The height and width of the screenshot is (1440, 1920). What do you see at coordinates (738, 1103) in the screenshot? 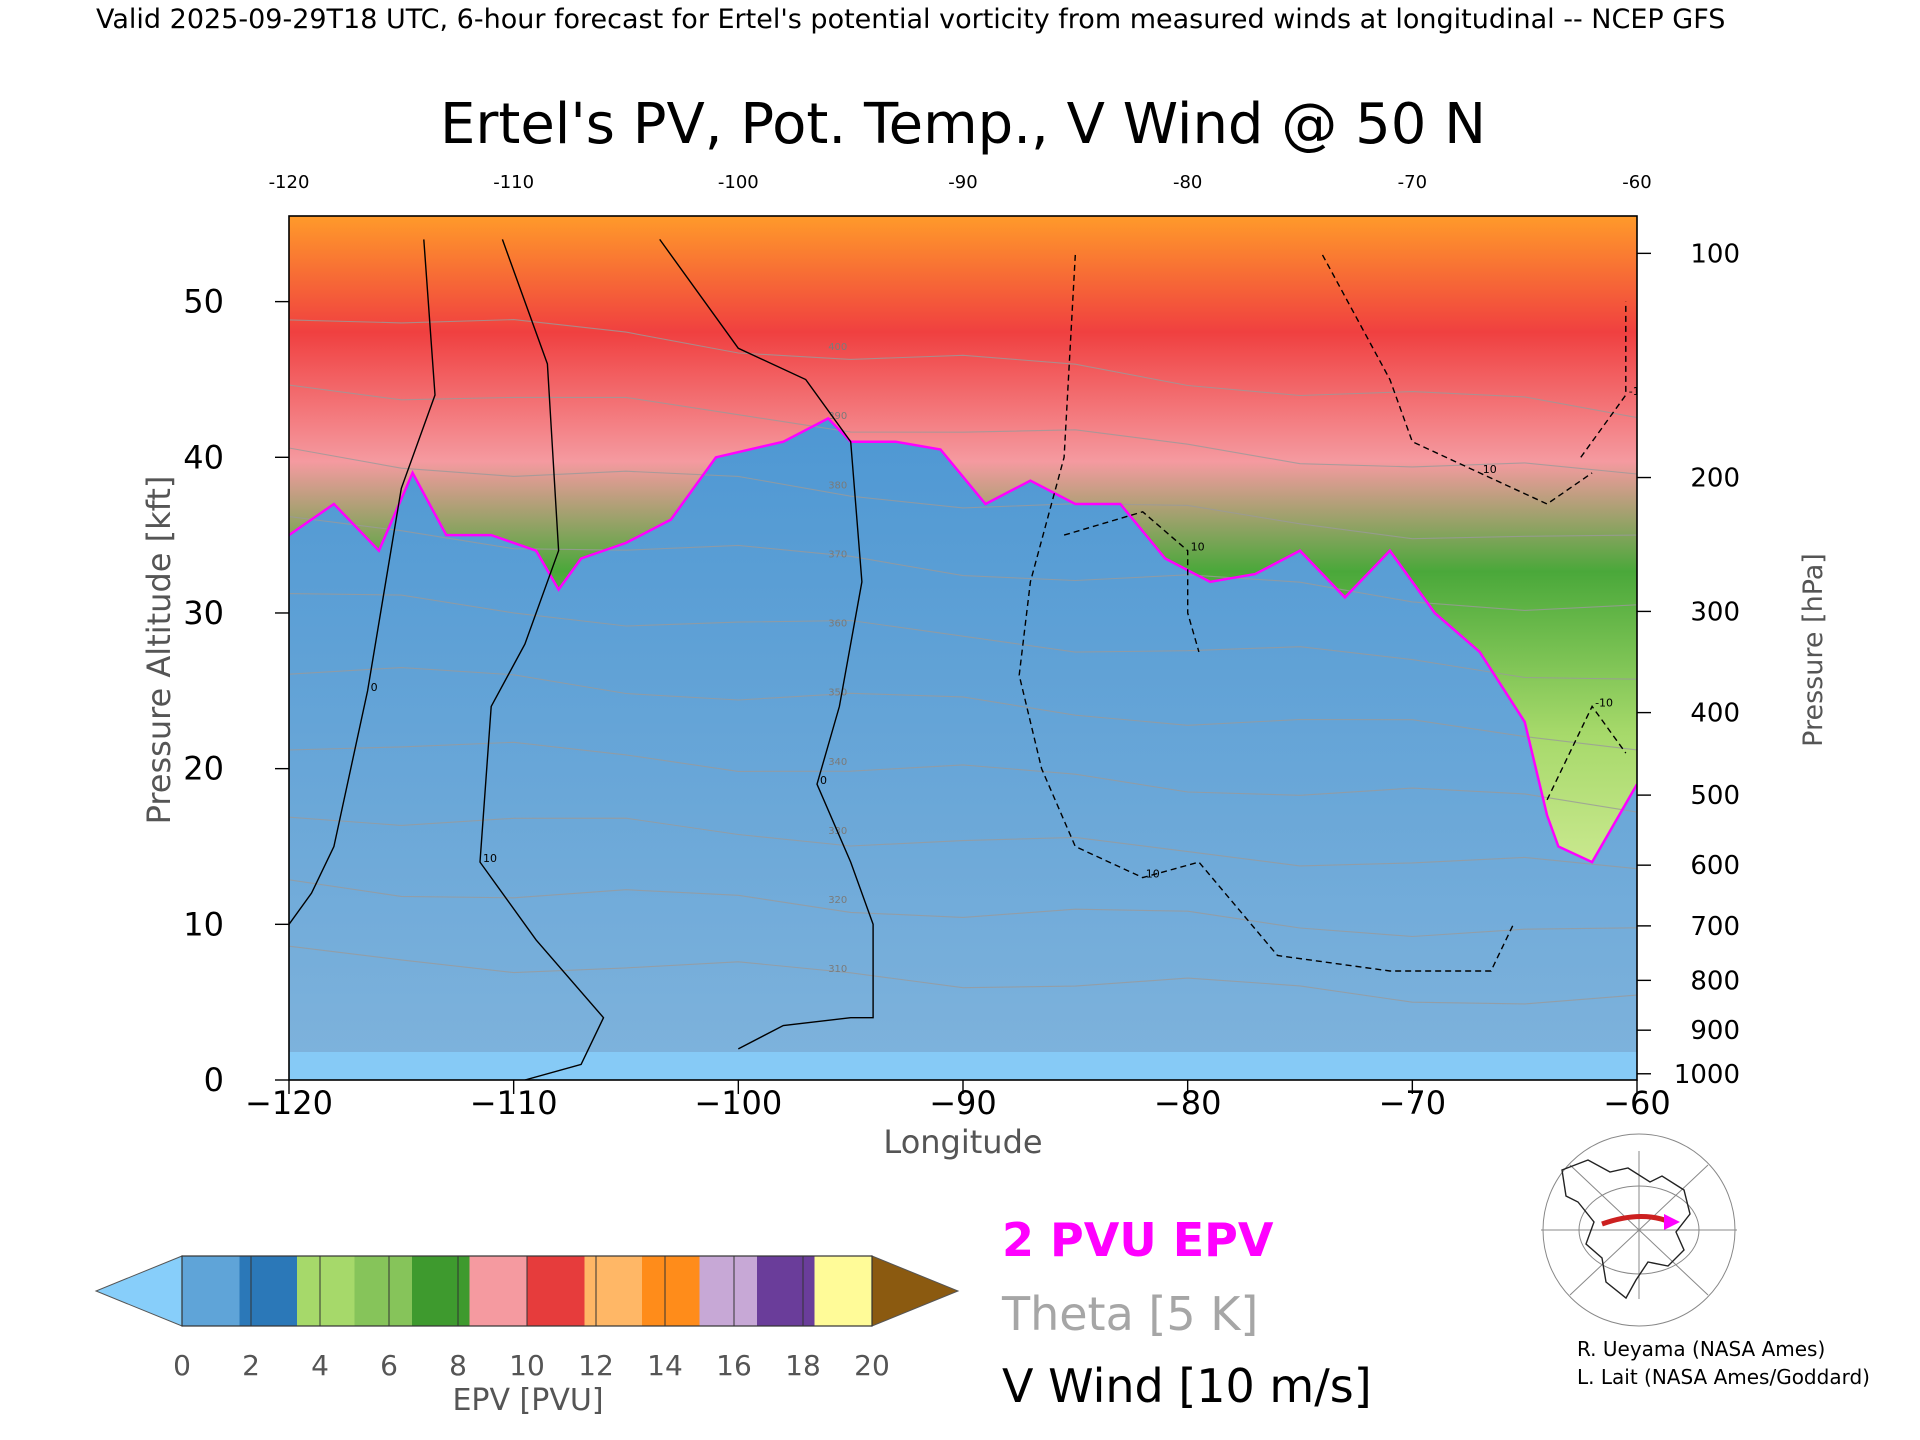
I see `x-tick-label: −100` at bounding box center [738, 1103].